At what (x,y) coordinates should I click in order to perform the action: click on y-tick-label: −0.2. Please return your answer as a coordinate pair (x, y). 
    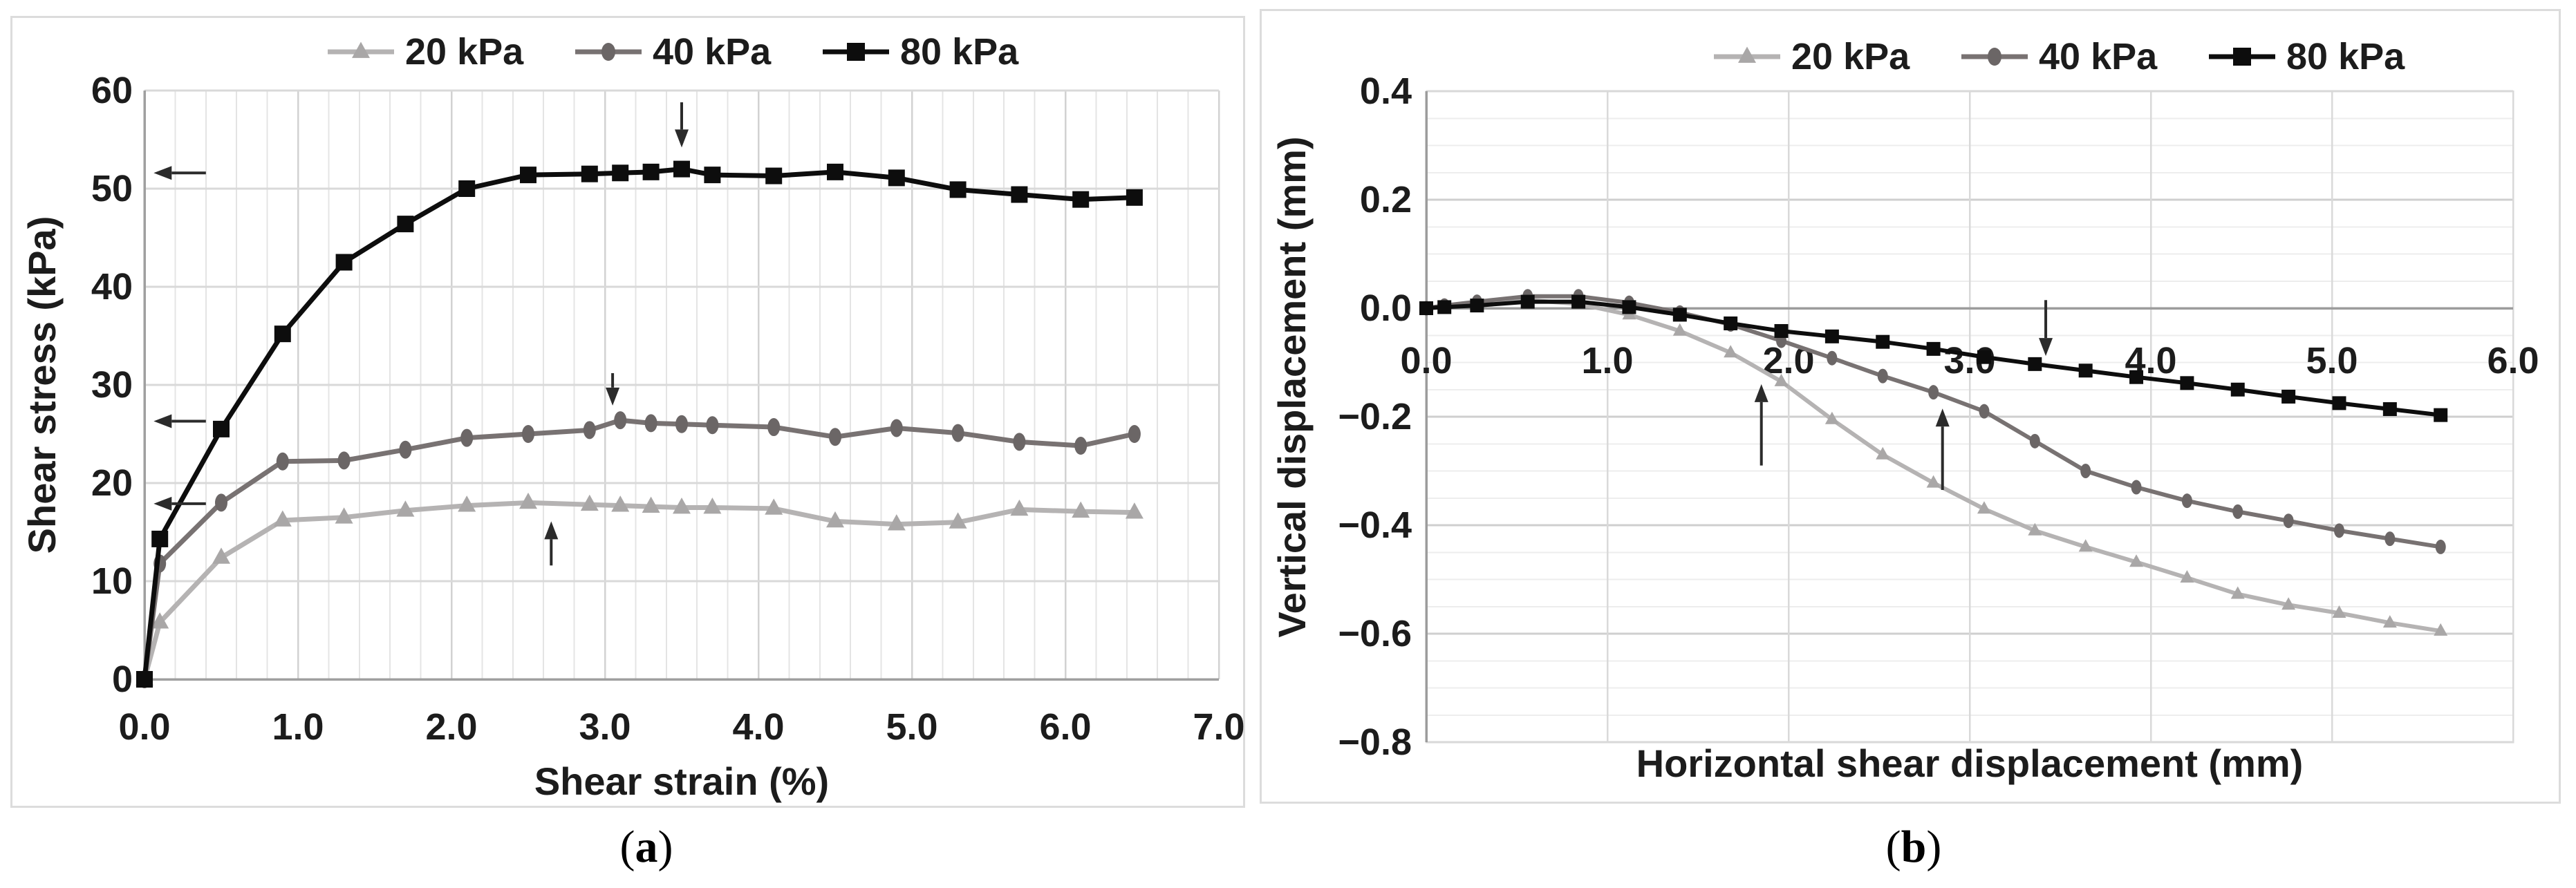
    Looking at the image, I should click on (1375, 416).